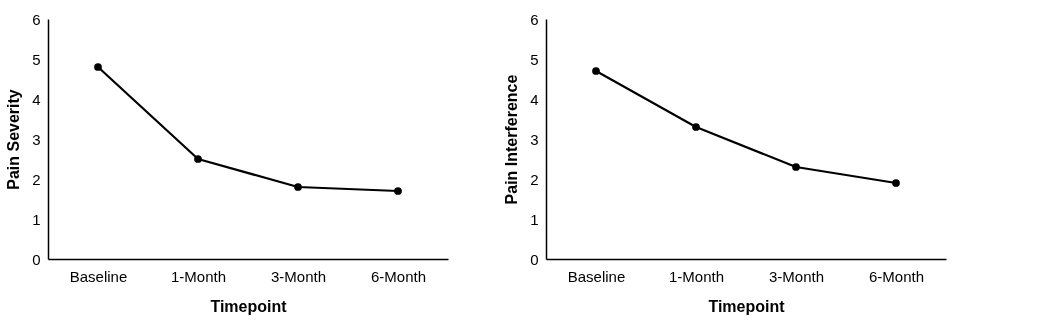  I want to click on y-axis-title: Pain Severity, so click(14, 139).